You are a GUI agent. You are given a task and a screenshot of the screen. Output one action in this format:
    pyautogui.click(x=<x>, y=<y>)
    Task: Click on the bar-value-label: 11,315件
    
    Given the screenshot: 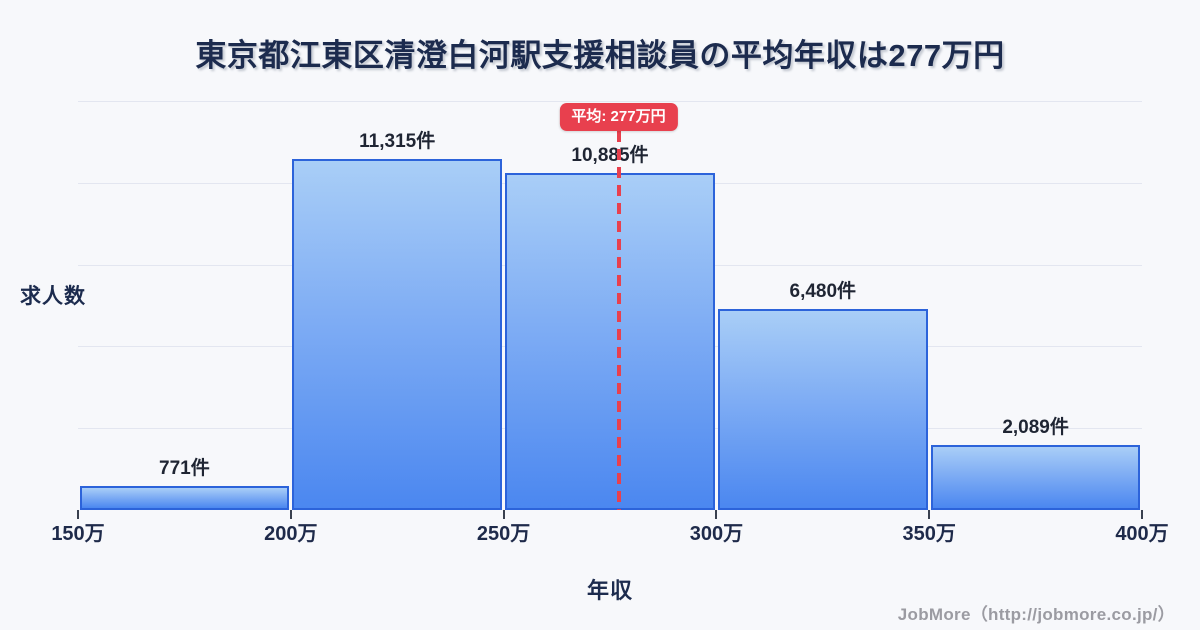 What is the action you would take?
    pyautogui.click(x=397, y=142)
    